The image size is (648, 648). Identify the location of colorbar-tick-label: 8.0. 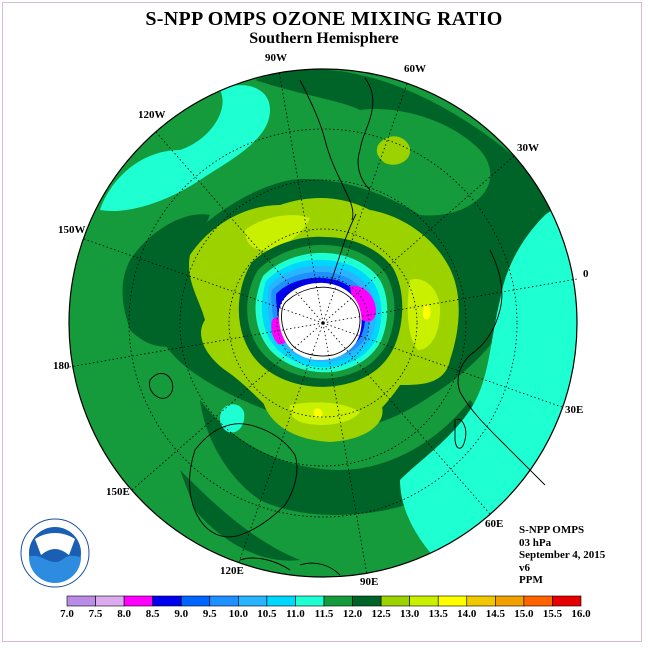
(124, 614).